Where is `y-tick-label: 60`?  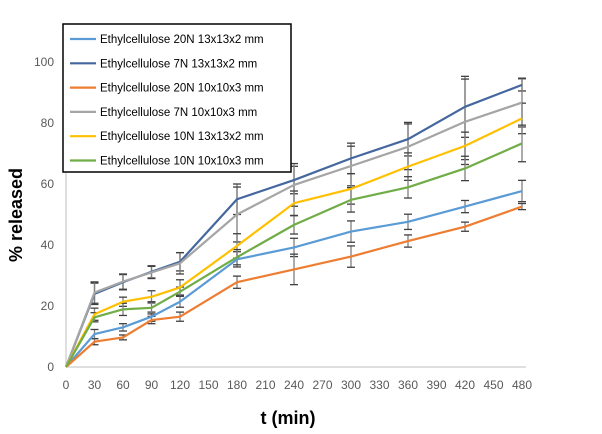 y-tick-label: 60 is located at coordinates (48, 184).